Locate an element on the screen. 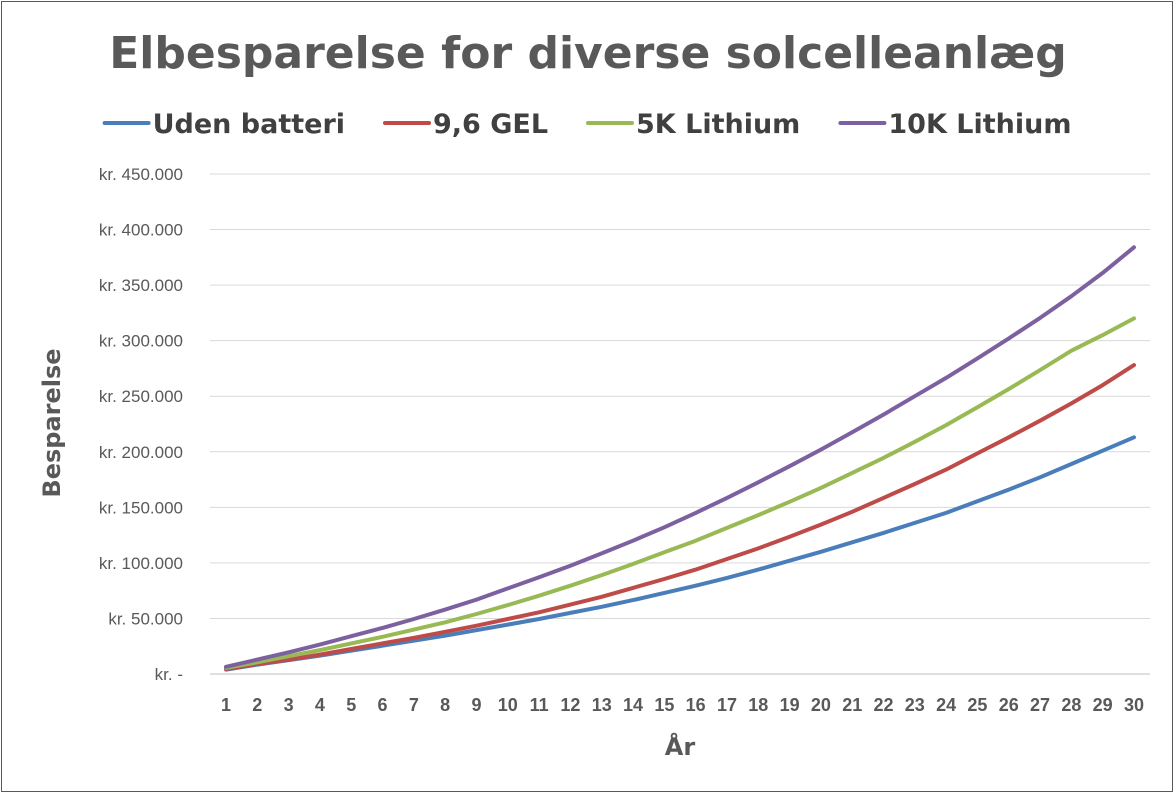 The width and height of the screenshot is (1176, 795). y-tick-label: kr. 400.000 is located at coordinates (141, 230).